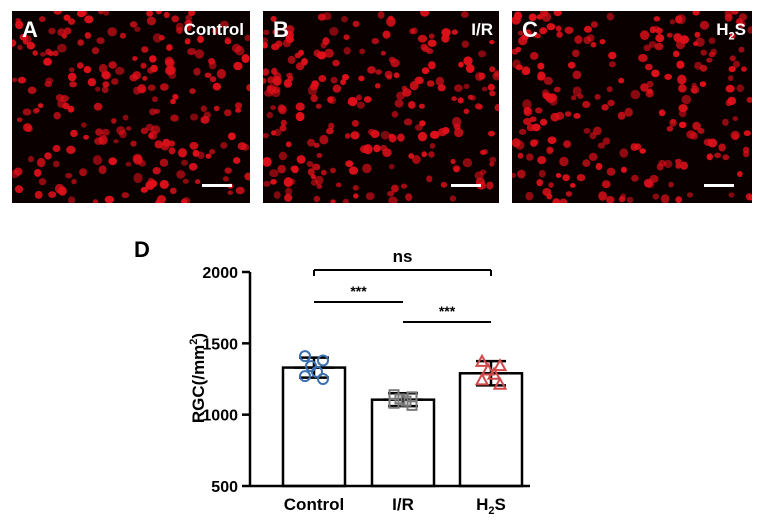 The height and width of the screenshot is (525, 764). I want to click on significance-bracket: ***, so click(358, 293).